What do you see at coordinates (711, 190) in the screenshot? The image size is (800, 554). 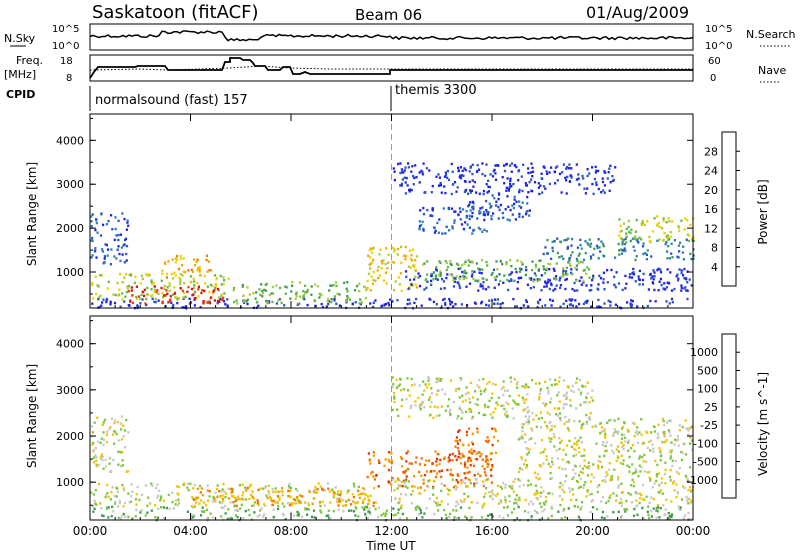 I see `power-colorbar-tick-label: 20` at bounding box center [711, 190].